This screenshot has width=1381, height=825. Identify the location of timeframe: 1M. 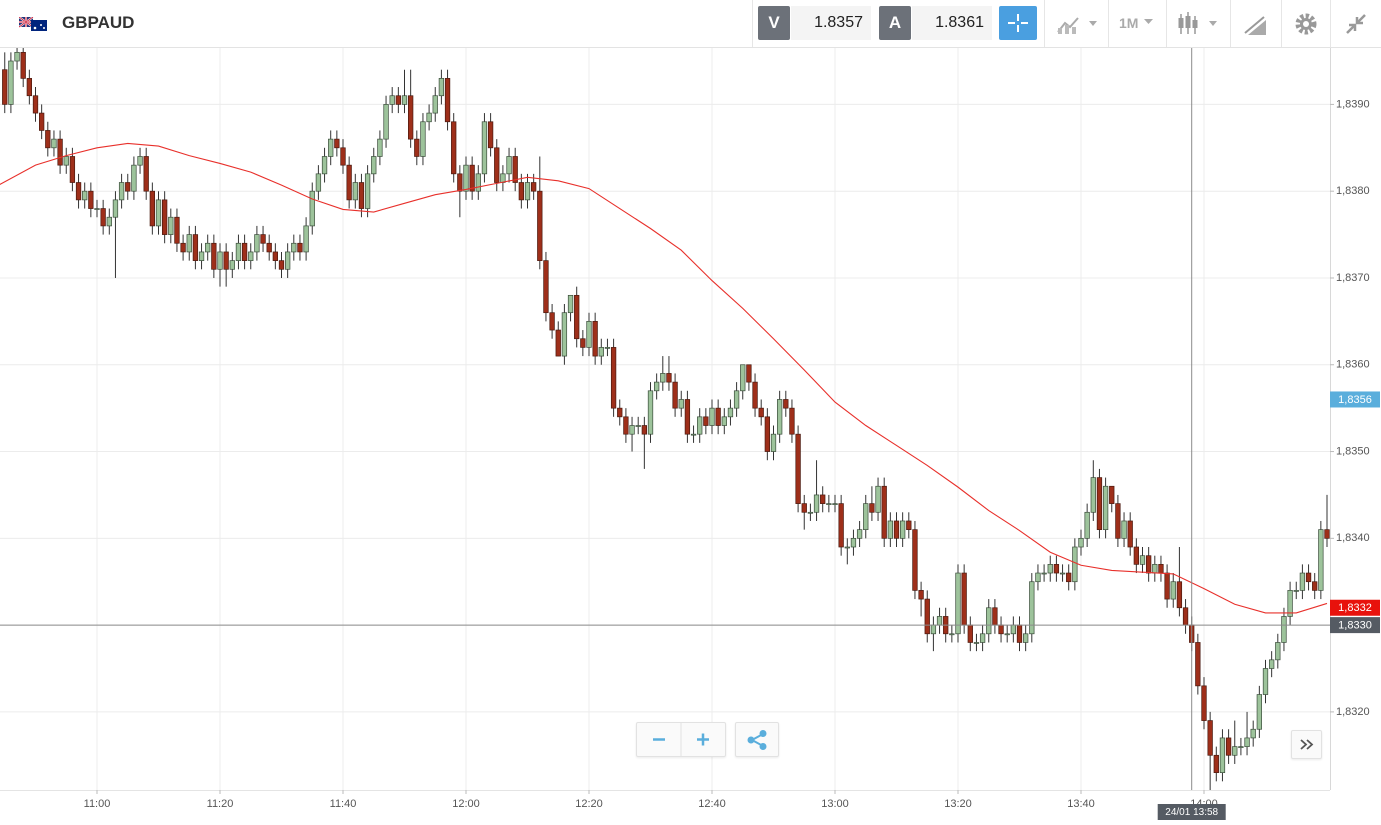
(1129, 23).